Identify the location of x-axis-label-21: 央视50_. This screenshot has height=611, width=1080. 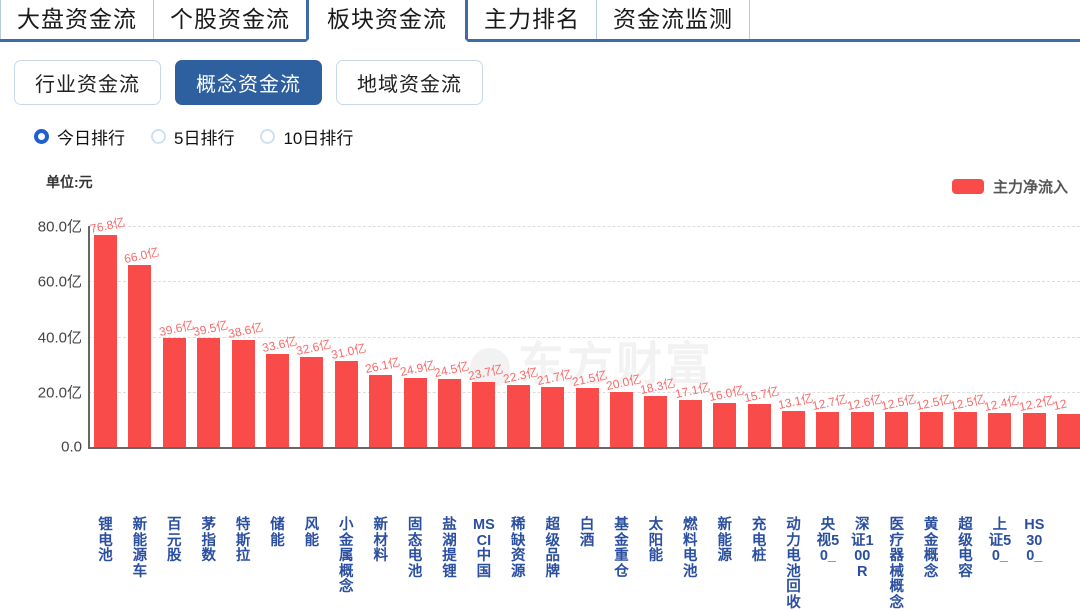
(828, 540).